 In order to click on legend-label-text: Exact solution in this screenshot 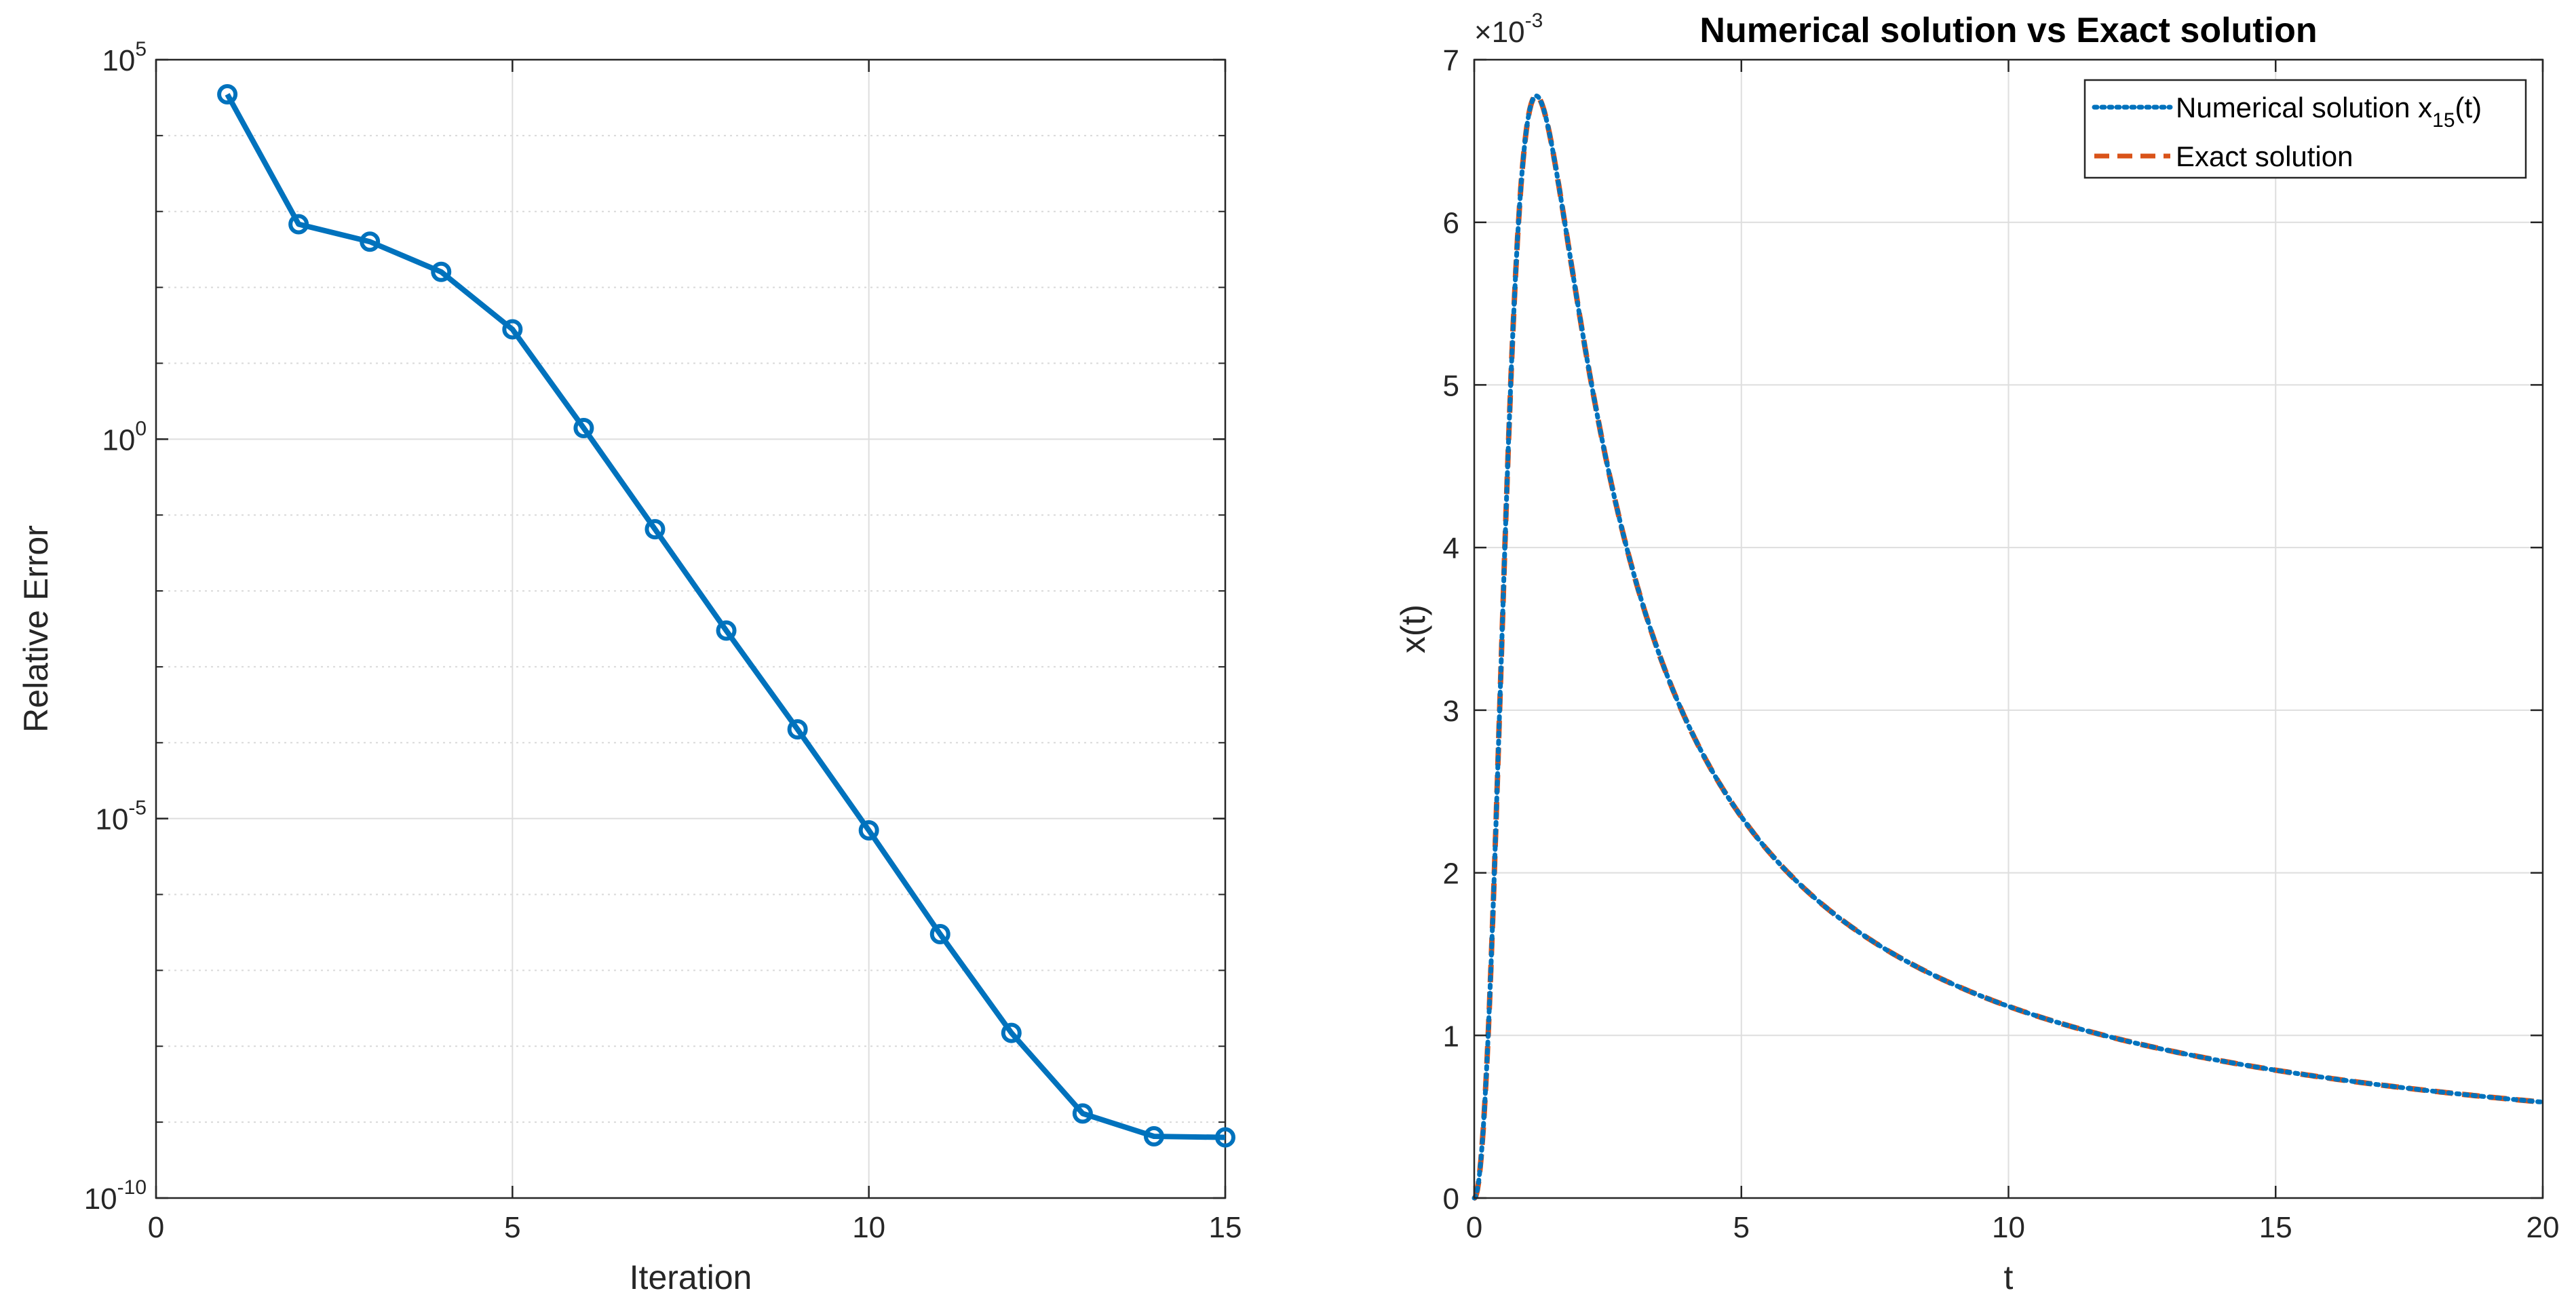, I will do `click(2264, 156)`.